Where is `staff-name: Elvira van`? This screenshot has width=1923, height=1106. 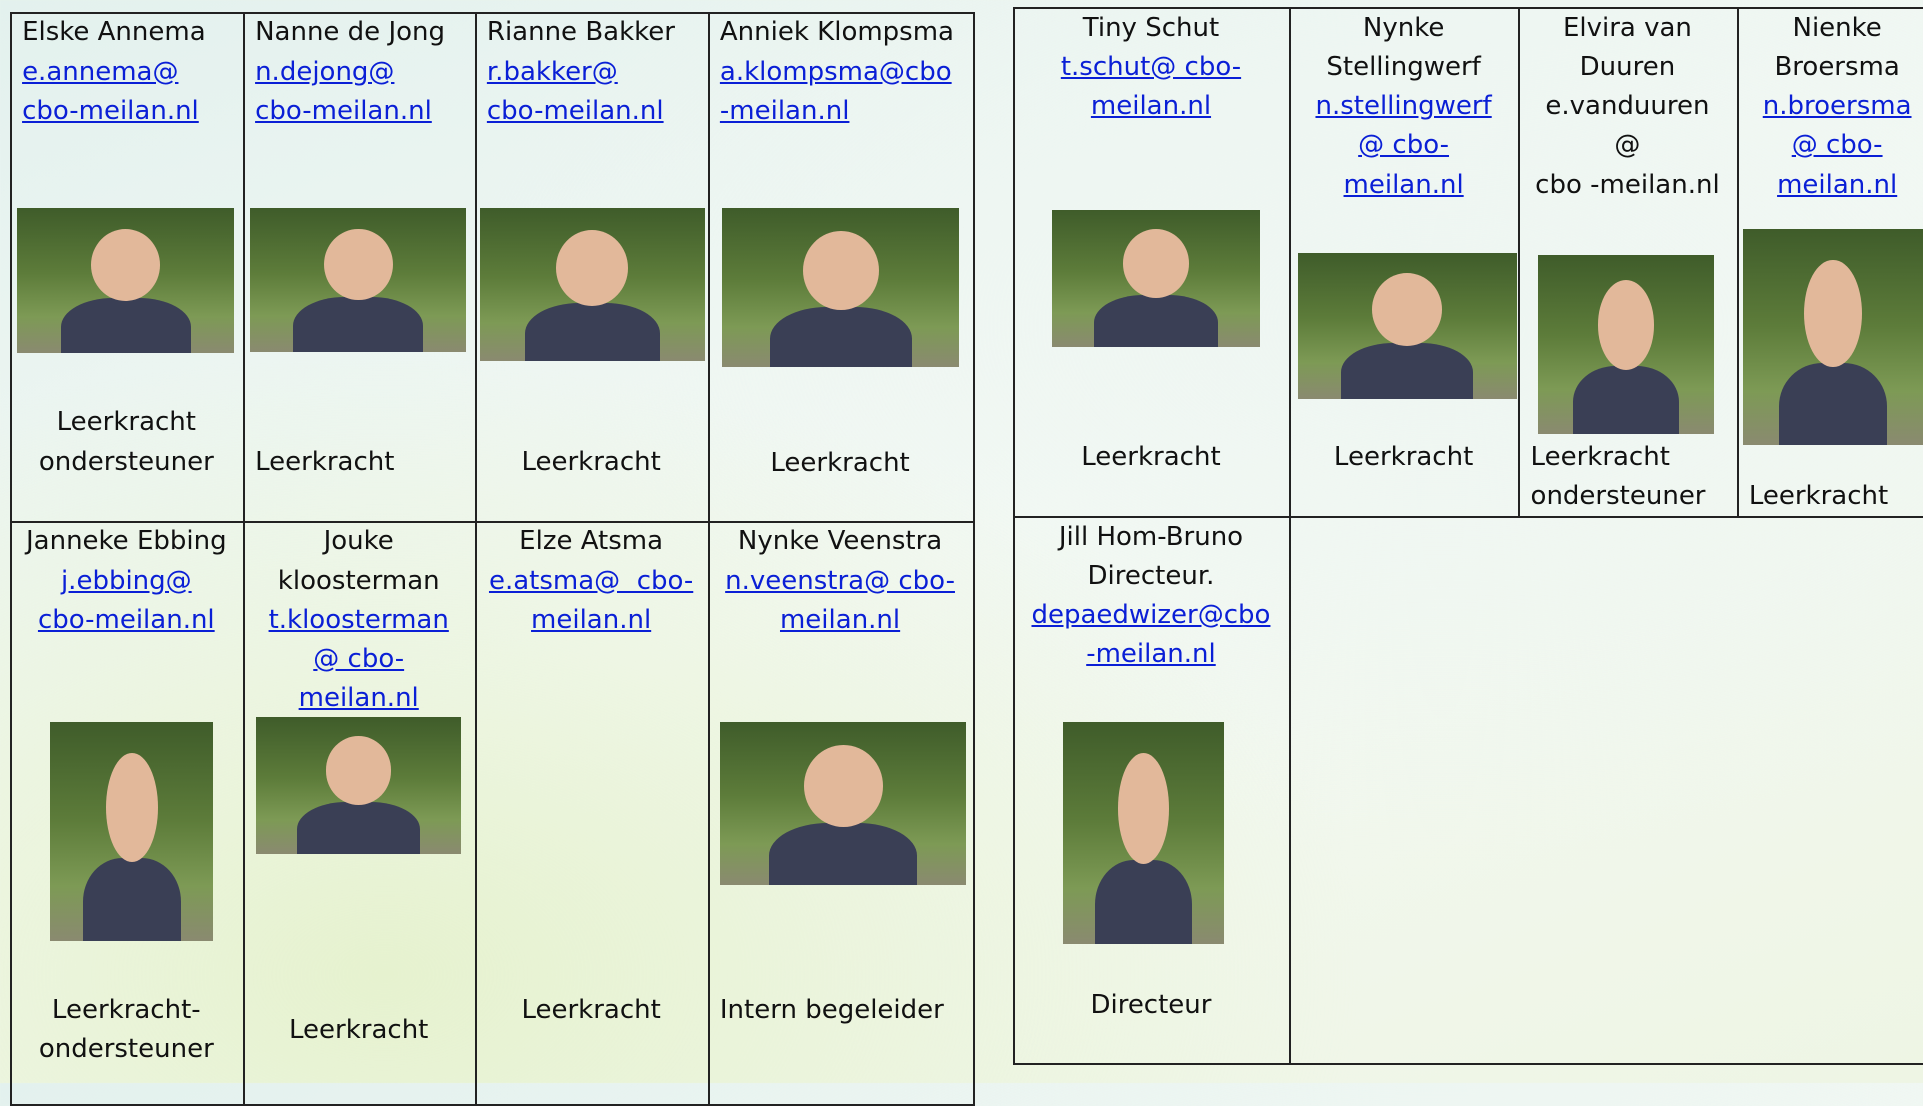 staff-name: Elvira van is located at coordinates (1627, 27).